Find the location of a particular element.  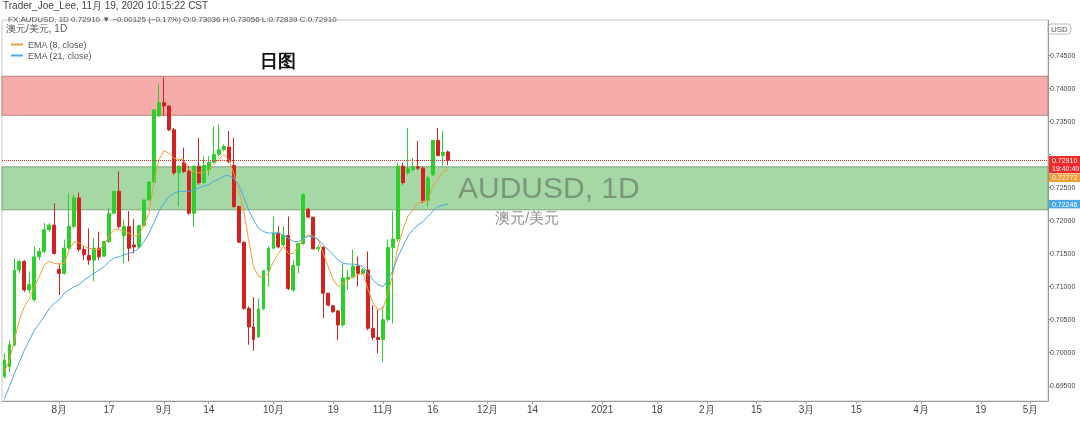

x-tick-label: 2021 is located at coordinates (602, 409).